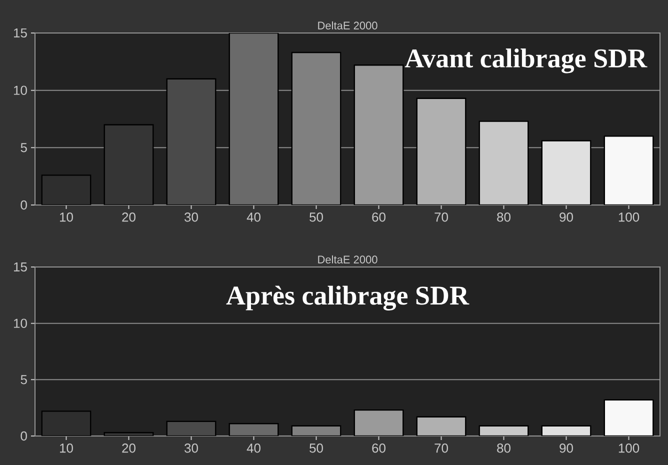 The image size is (668, 465). Describe the element at coordinates (348, 298) in the screenshot. I see `annotation: Après calibrage SDR` at that location.